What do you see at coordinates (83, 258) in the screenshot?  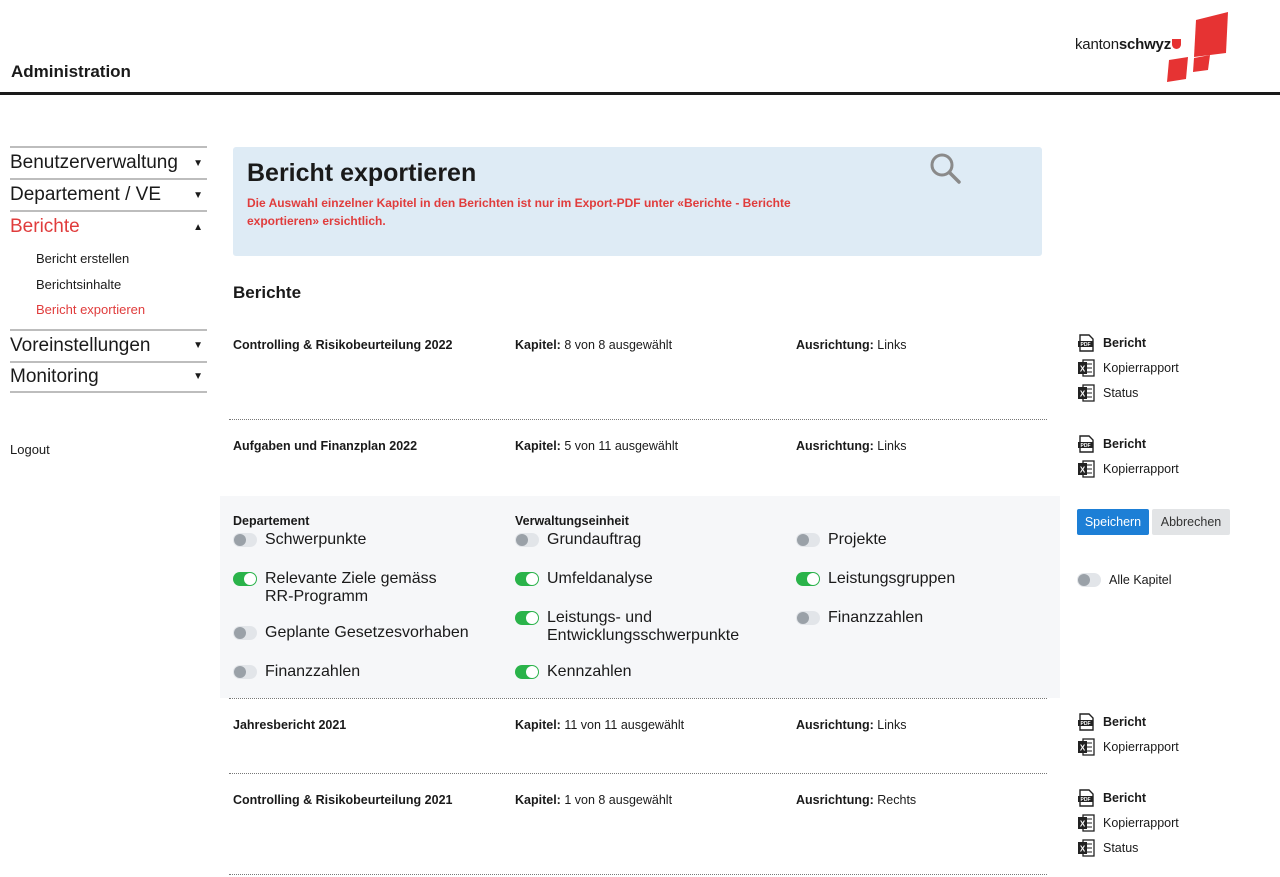 I see `subnav-bericht-erstellen: Bericht erstellen` at bounding box center [83, 258].